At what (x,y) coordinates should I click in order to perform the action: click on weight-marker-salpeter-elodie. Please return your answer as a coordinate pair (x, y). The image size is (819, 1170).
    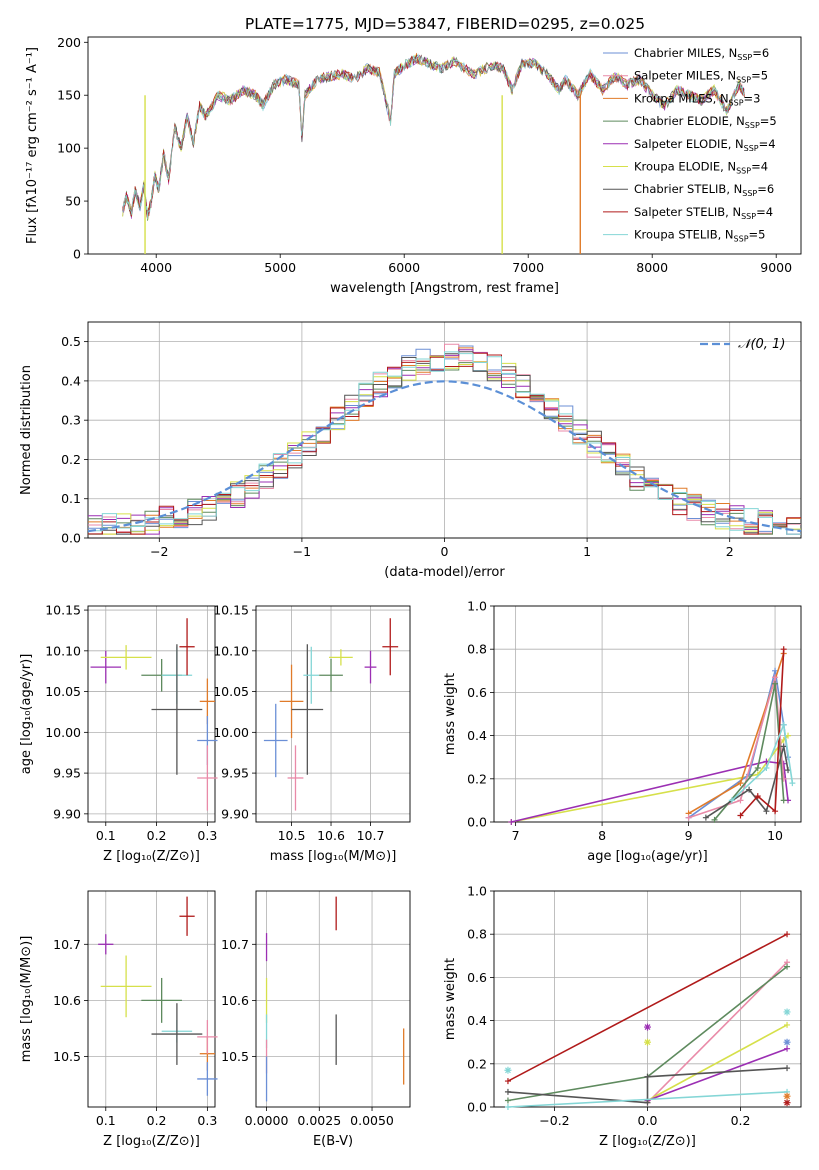
    Looking at the image, I should click on (787, 1048).